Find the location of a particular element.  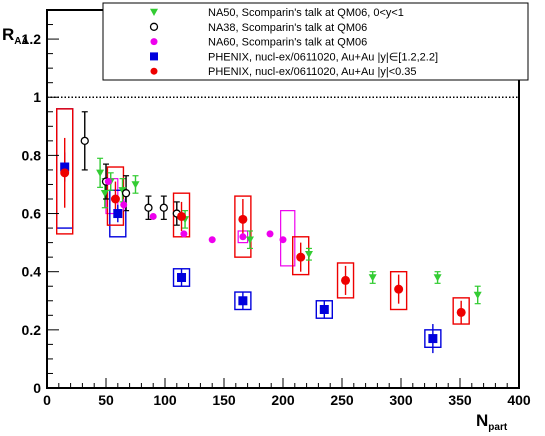

y-tick-label: 1.2 is located at coordinates (32, 39).